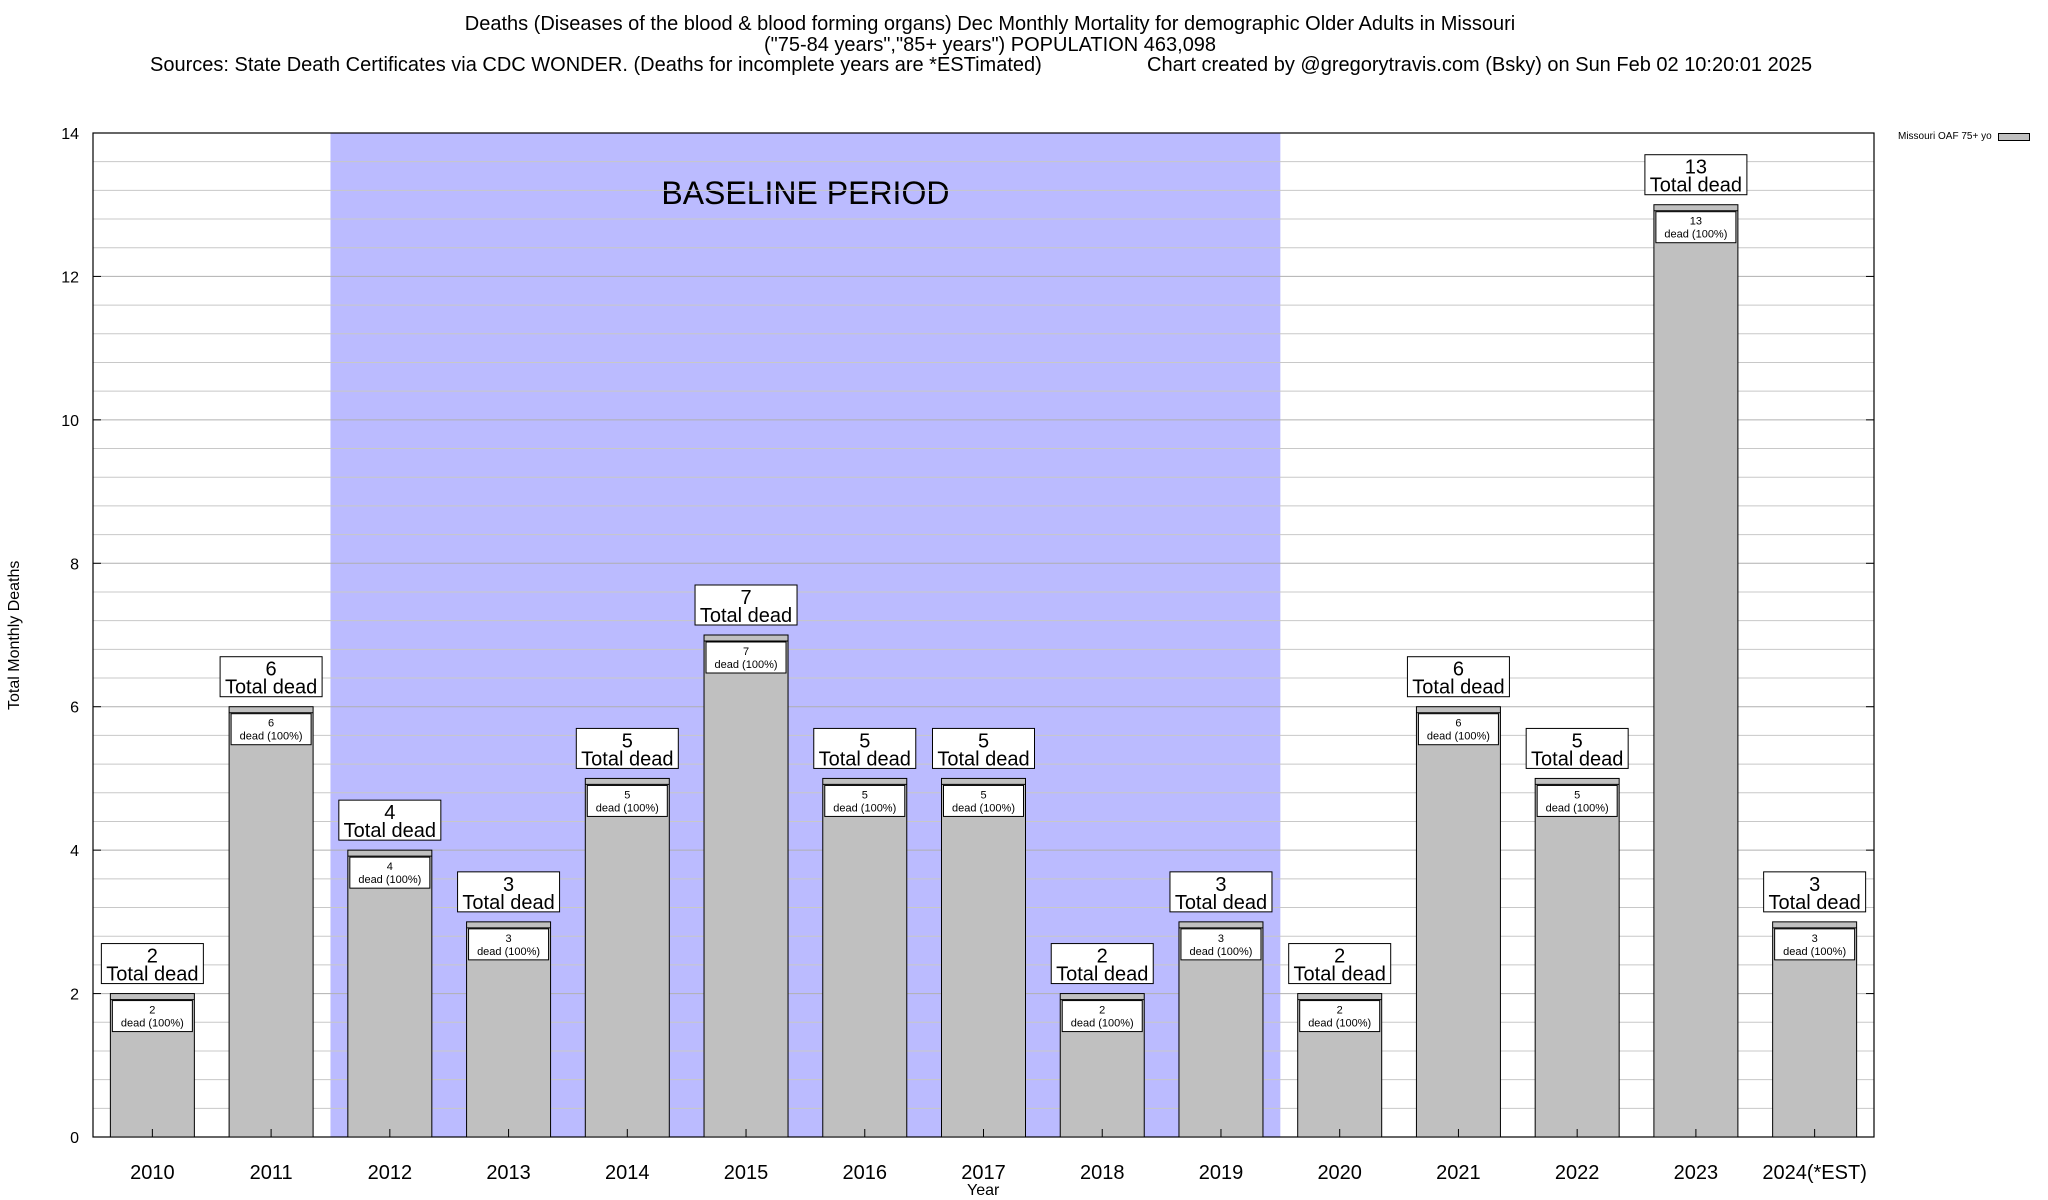 This screenshot has height=1200, width=2048. Describe the element at coordinates (389, 813) in the screenshot. I see `bar-value-label: 4` at that location.